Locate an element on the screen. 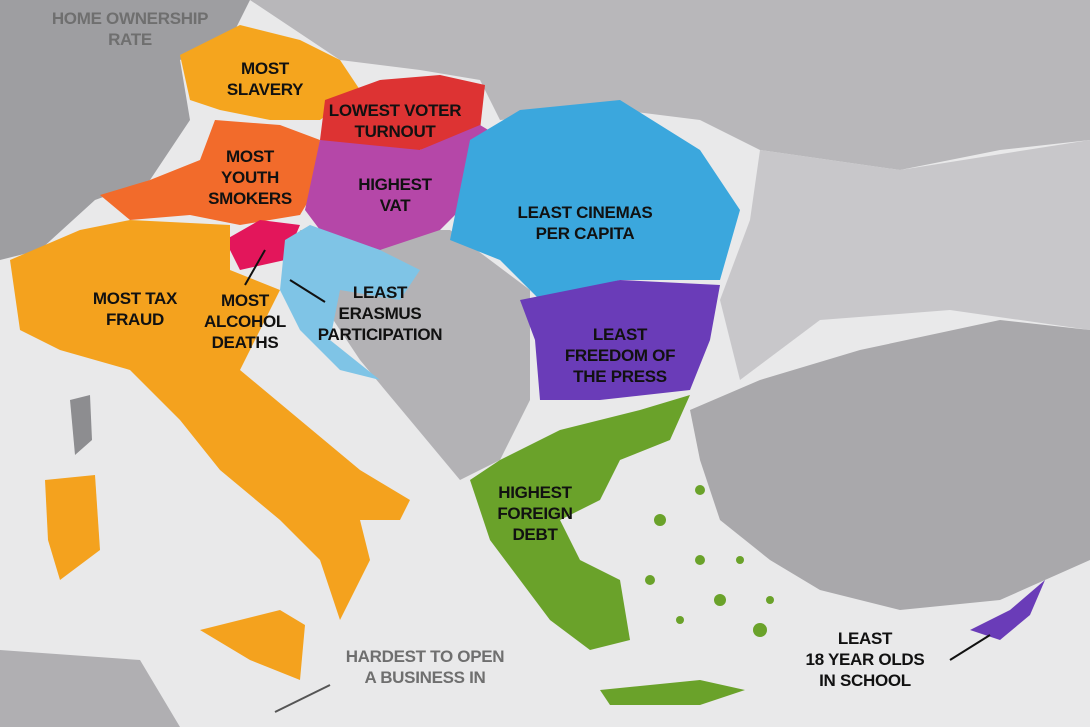 This screenshot has width=1090, height=727. label-line: PARTICIPATION is located at coordinates (380, 334).